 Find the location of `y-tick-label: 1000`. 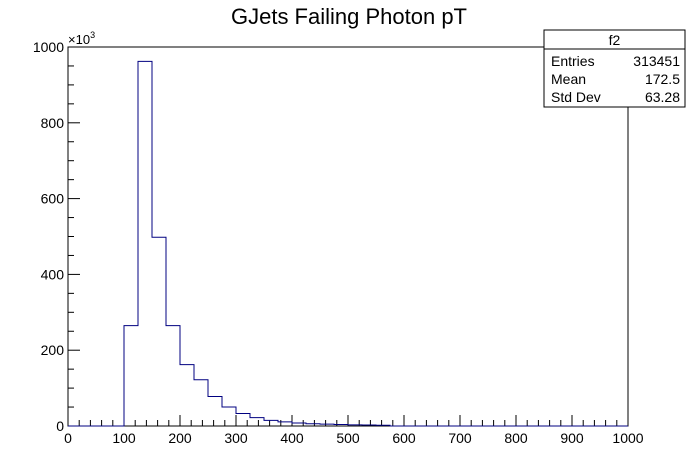

y-tick-label: 1000 is located at coordinates (48, 47).